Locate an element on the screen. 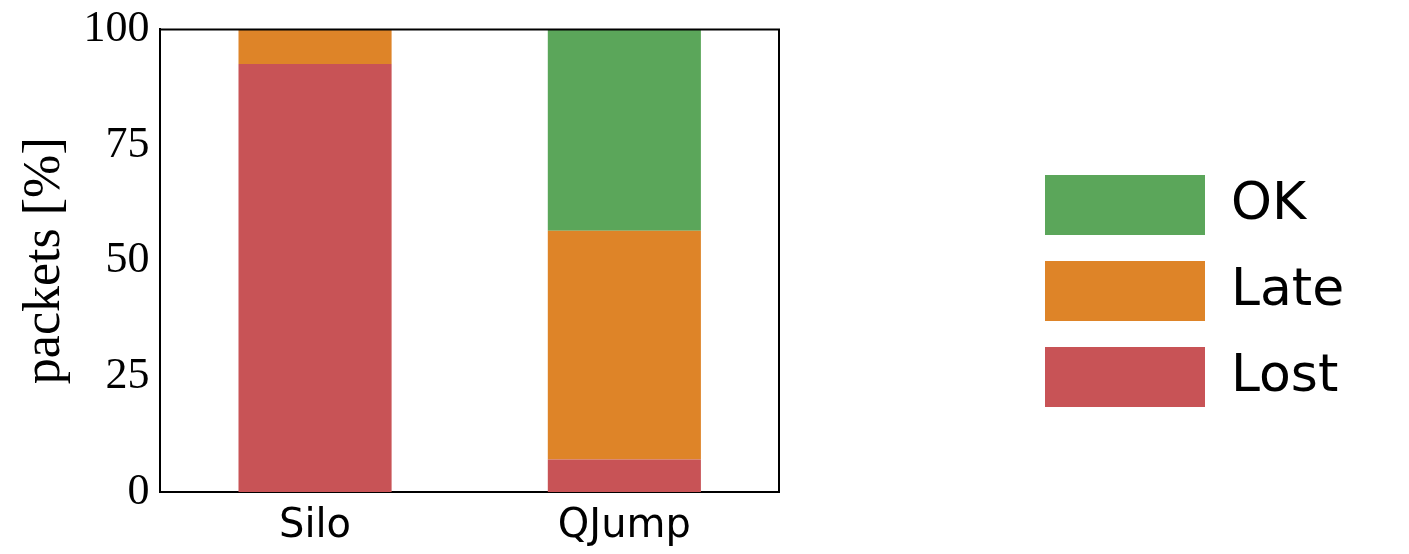 The width and height of the screenshot is (1409, 554). y-tick-label: 0 is located at coordinates (138, 489).